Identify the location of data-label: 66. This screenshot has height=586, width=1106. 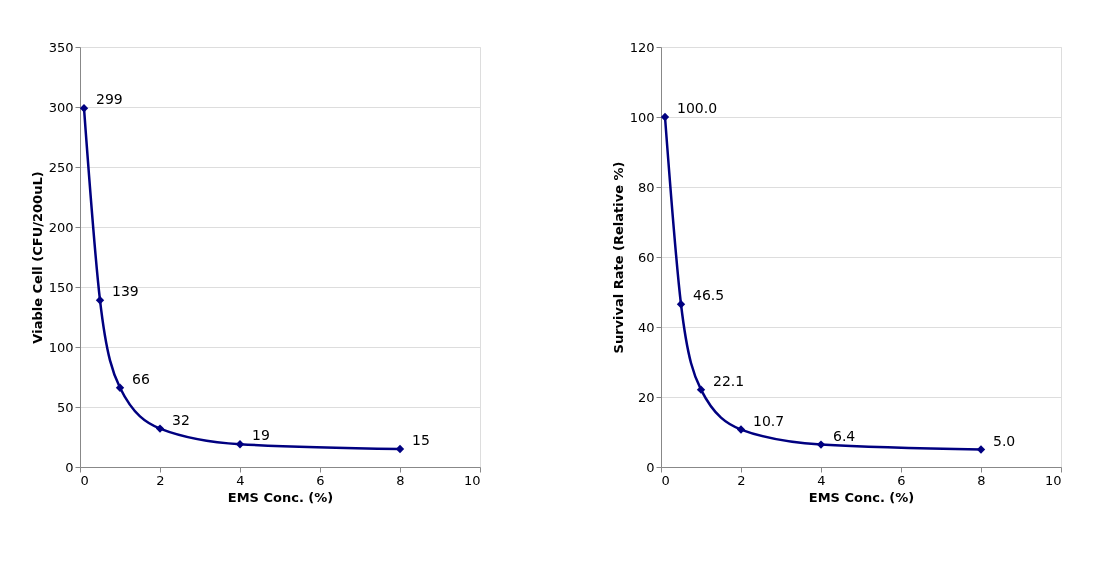
(141, 378).